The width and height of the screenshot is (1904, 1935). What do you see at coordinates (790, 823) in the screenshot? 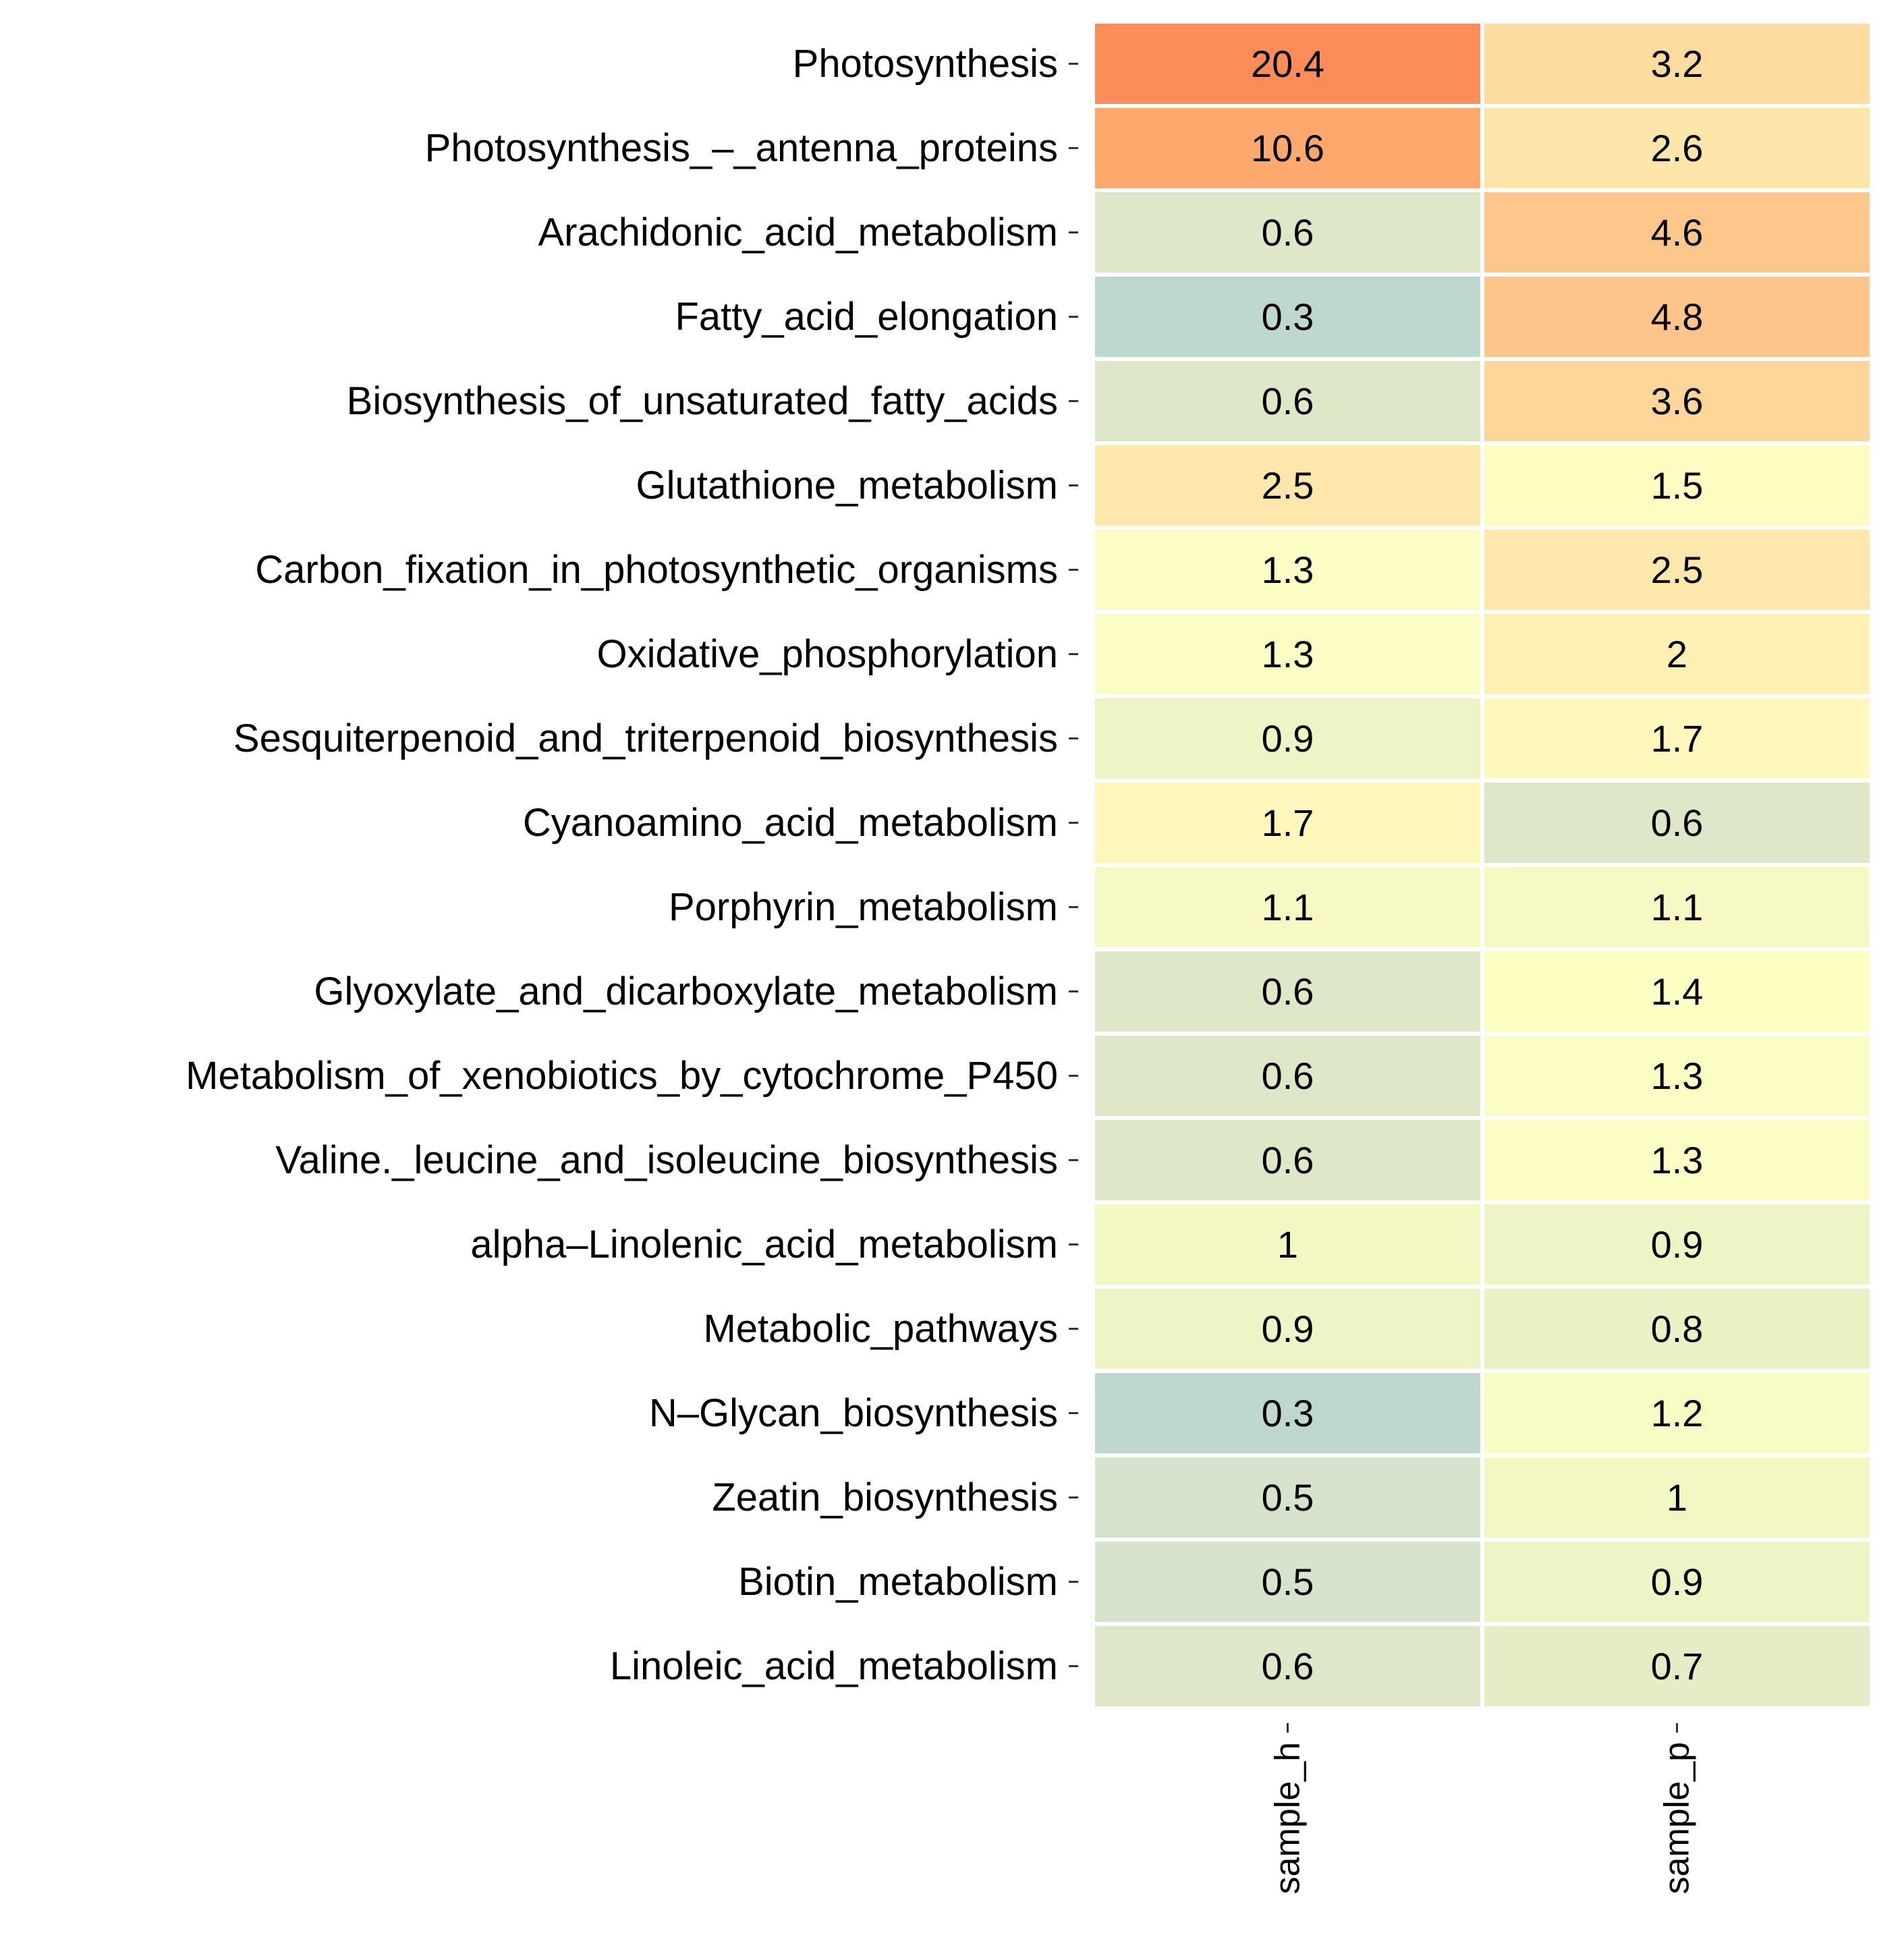
I see `row-label: Cyanoamino_acid_metabolism` at bounding box center [790, 823].